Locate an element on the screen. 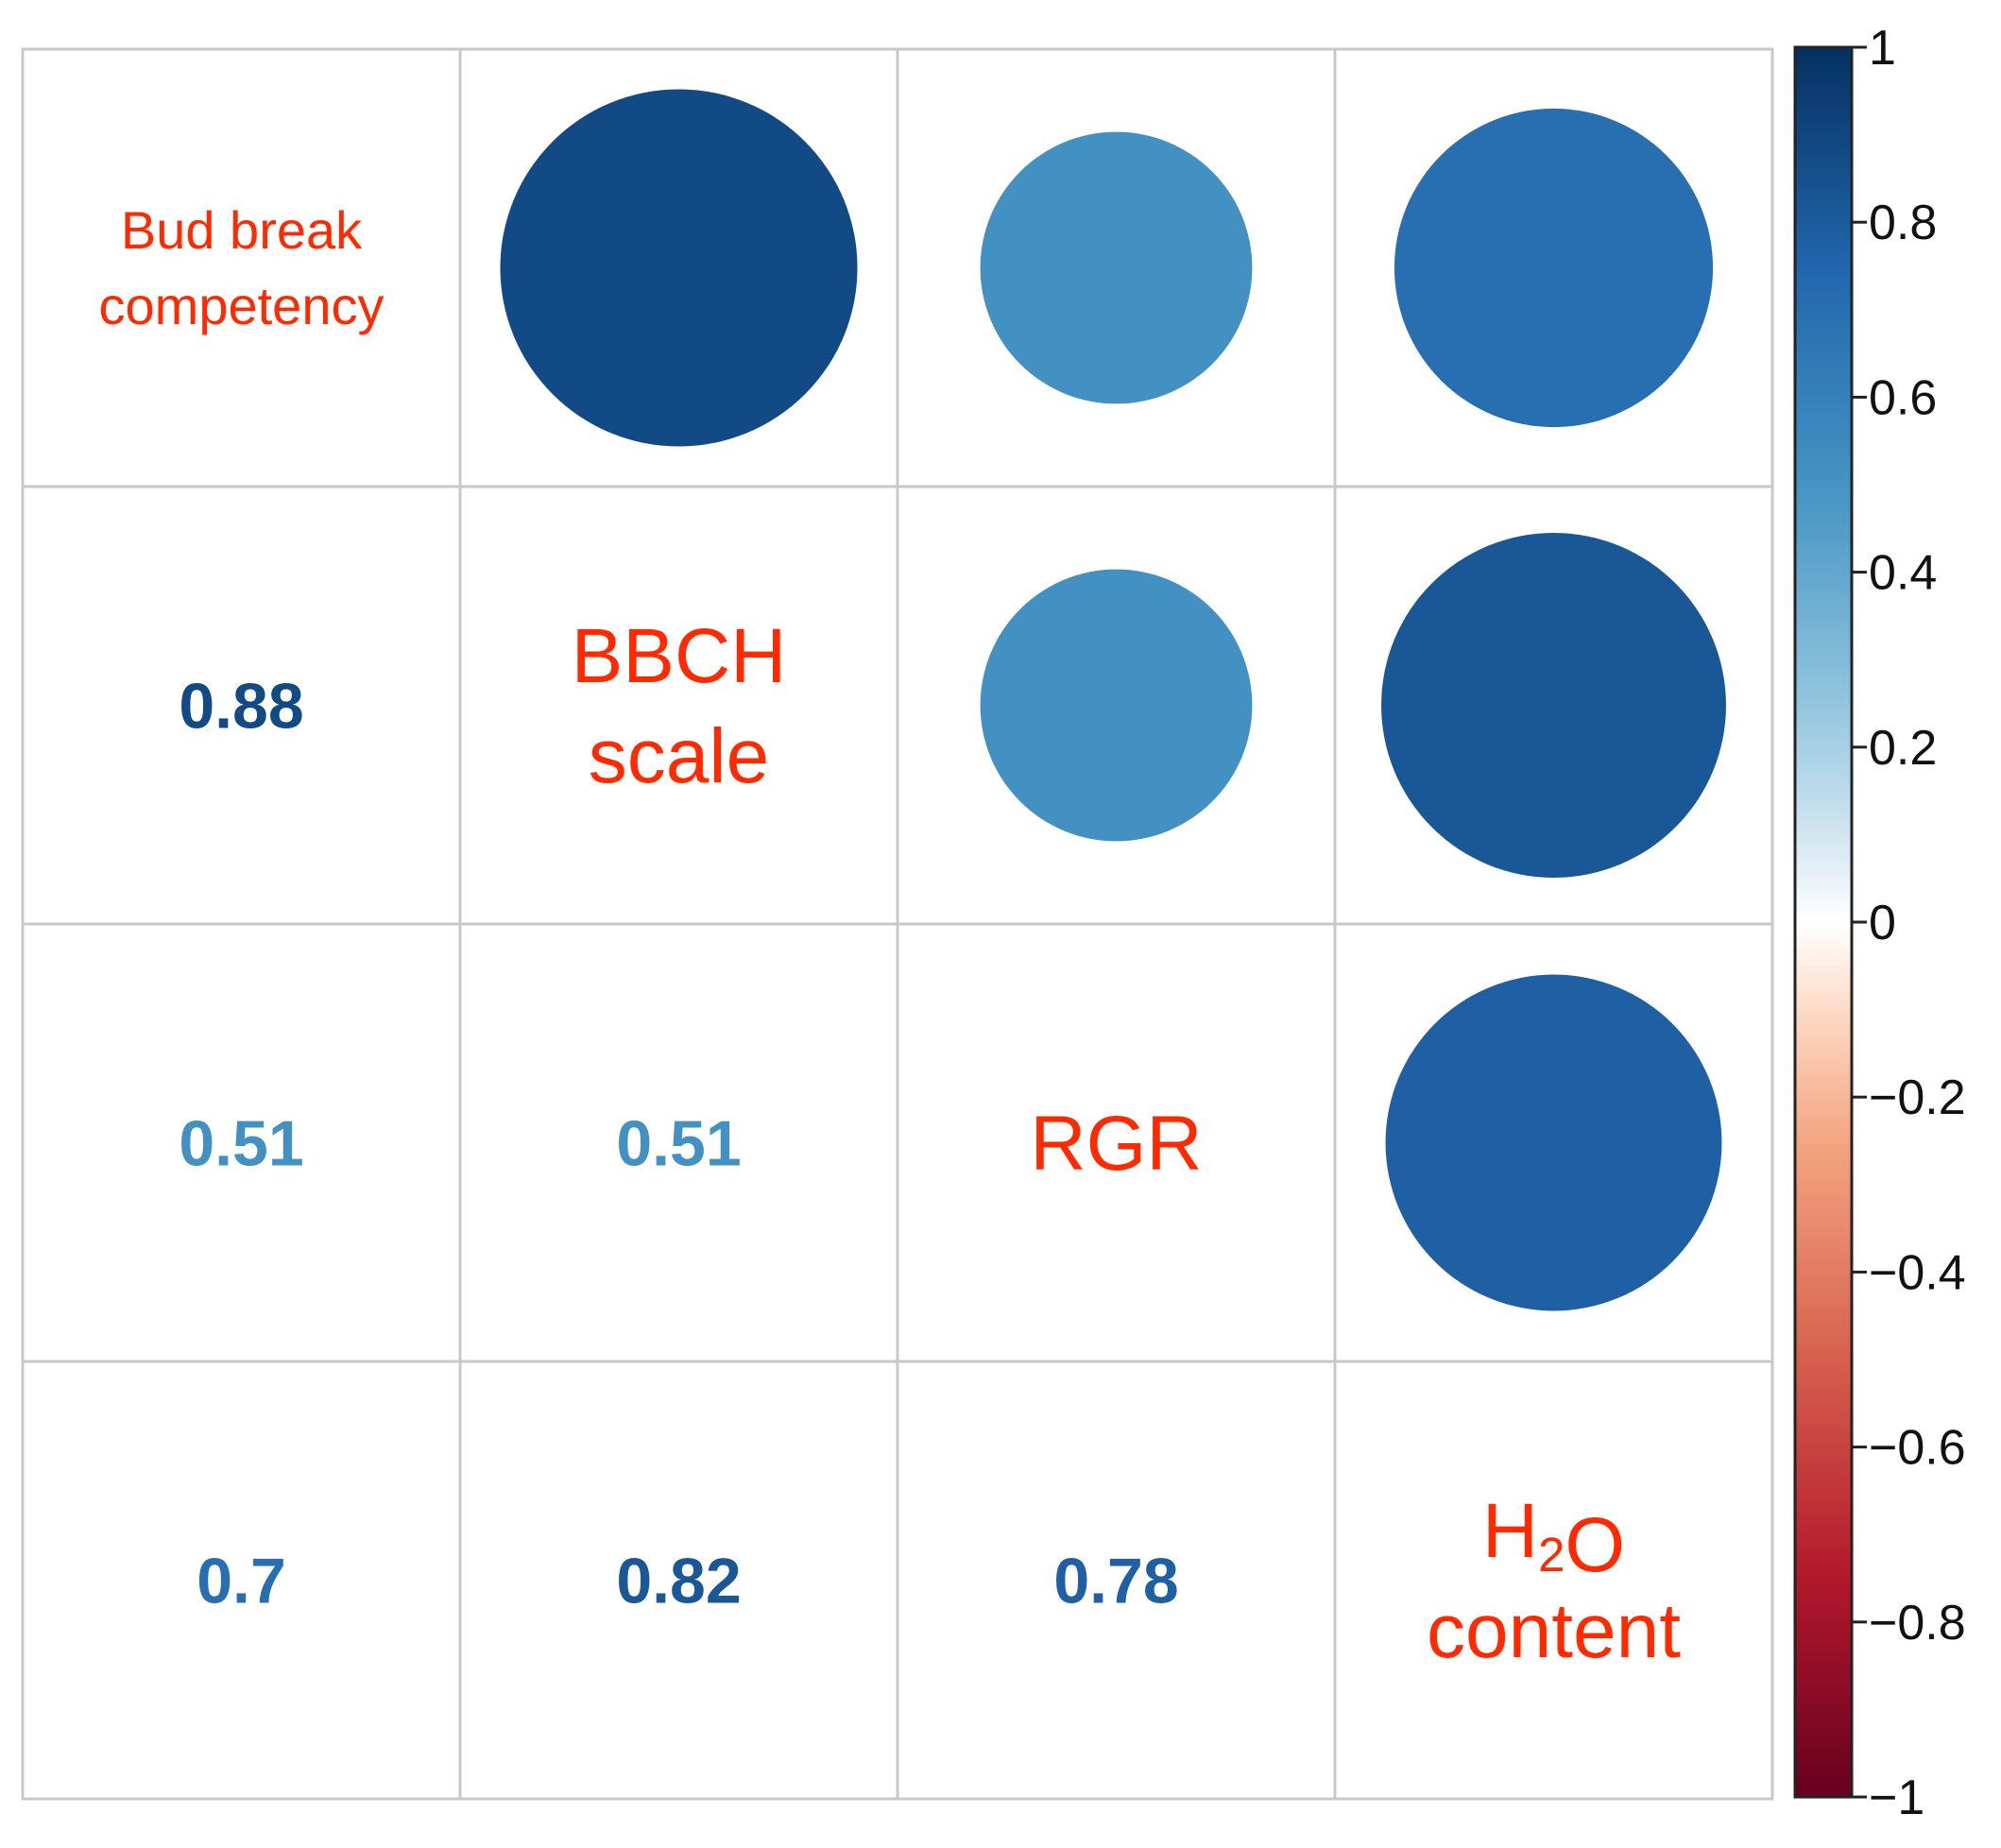 The height and width of the screenshot is (1848, 2001). colorbar-tick-label: 0.4 is located at coordinates (1903, 573).